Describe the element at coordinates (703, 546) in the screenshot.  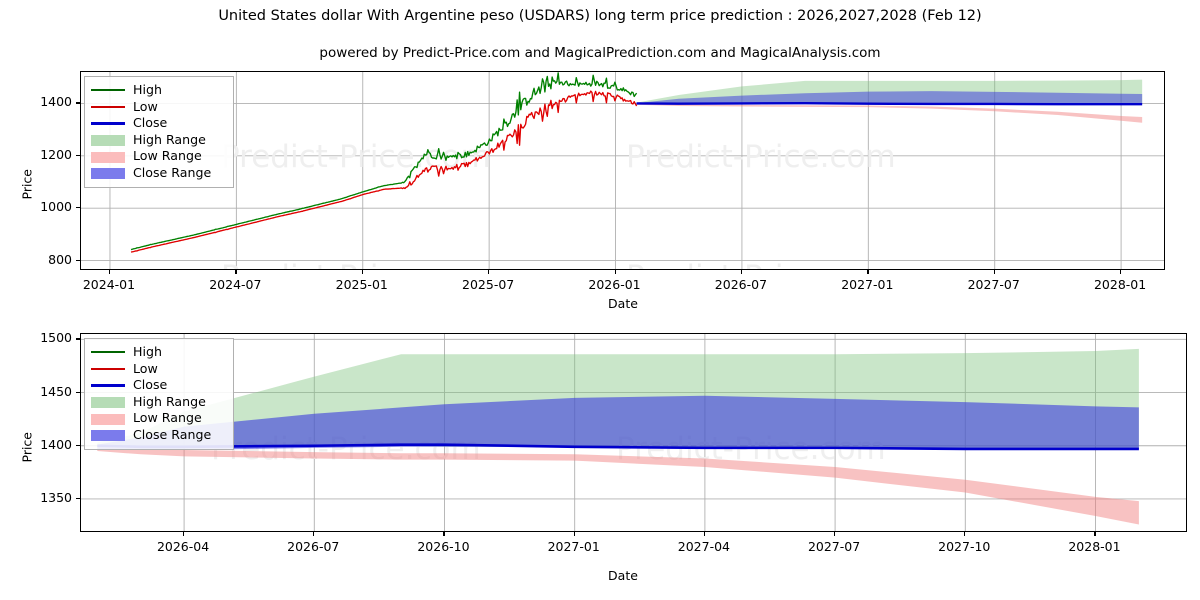
I see `x-tick-label: 2027-04` at that location.